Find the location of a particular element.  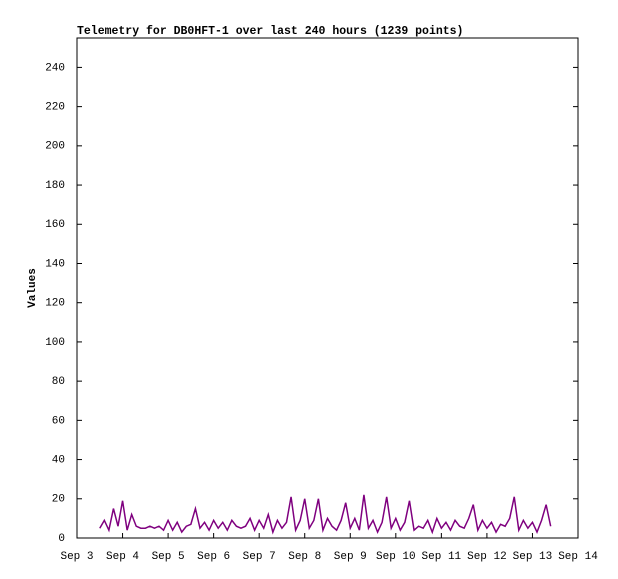

y-tick-label: 0 is located at coordinates (61, 539).